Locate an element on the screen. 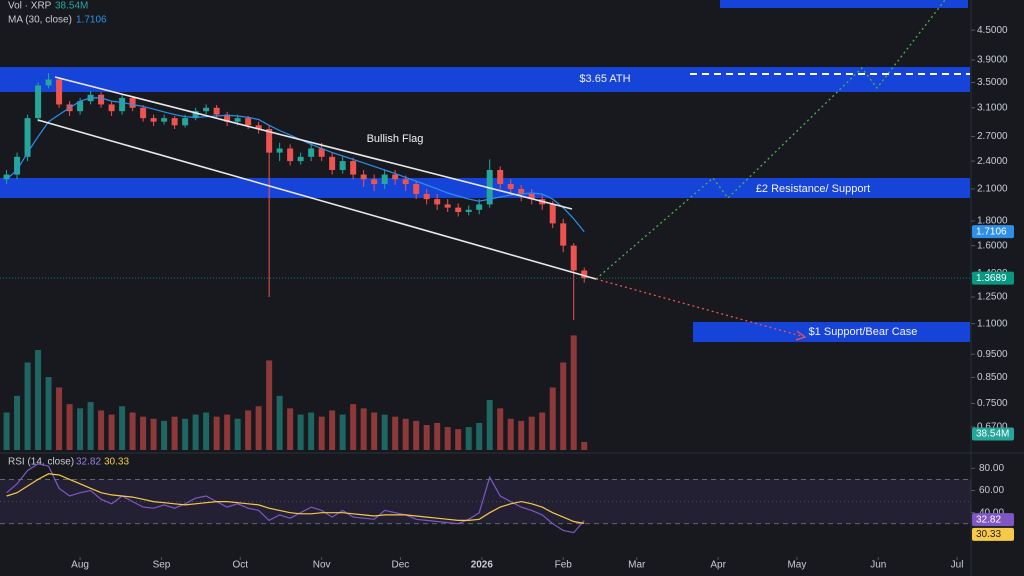 The width and height of the screenshot is (1024, 576). rsi-line is located at coordinates (295, 498).